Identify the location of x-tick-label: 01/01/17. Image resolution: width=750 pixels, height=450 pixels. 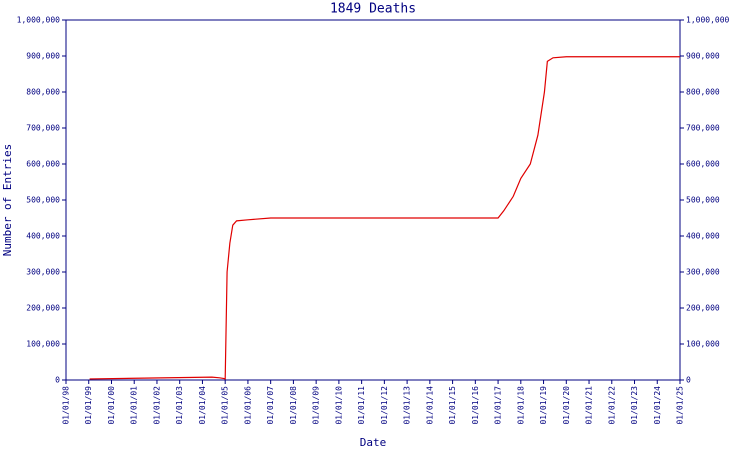
(498, 405).